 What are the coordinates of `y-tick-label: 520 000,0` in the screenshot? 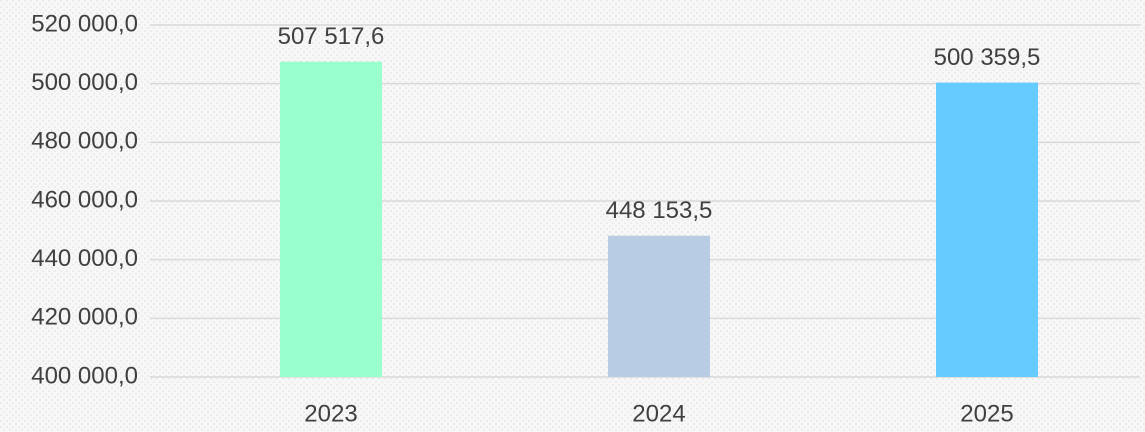 It's located at (84, 23).